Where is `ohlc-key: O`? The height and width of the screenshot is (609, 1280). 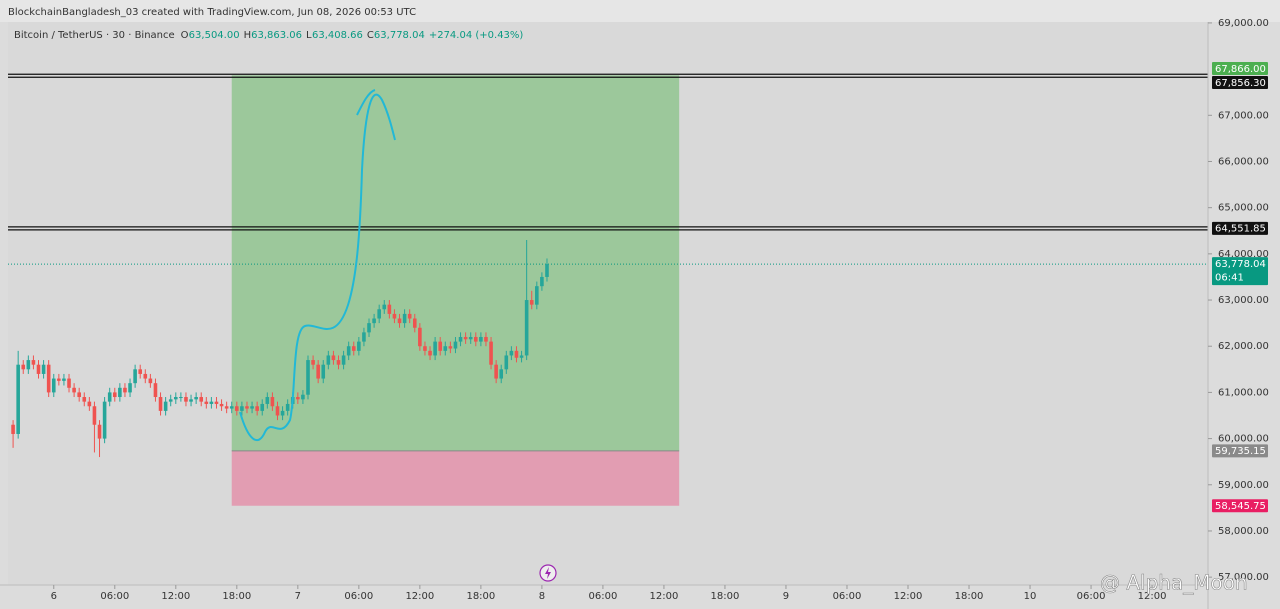 ohlc-key: O is located at coordinates (185, 35).